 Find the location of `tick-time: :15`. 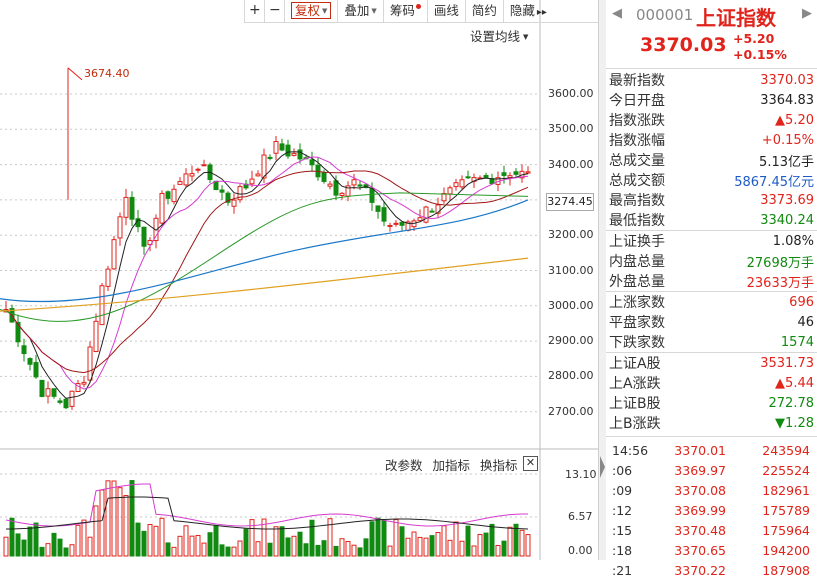

tick-time: :15 is located at coordinates (622, 530).